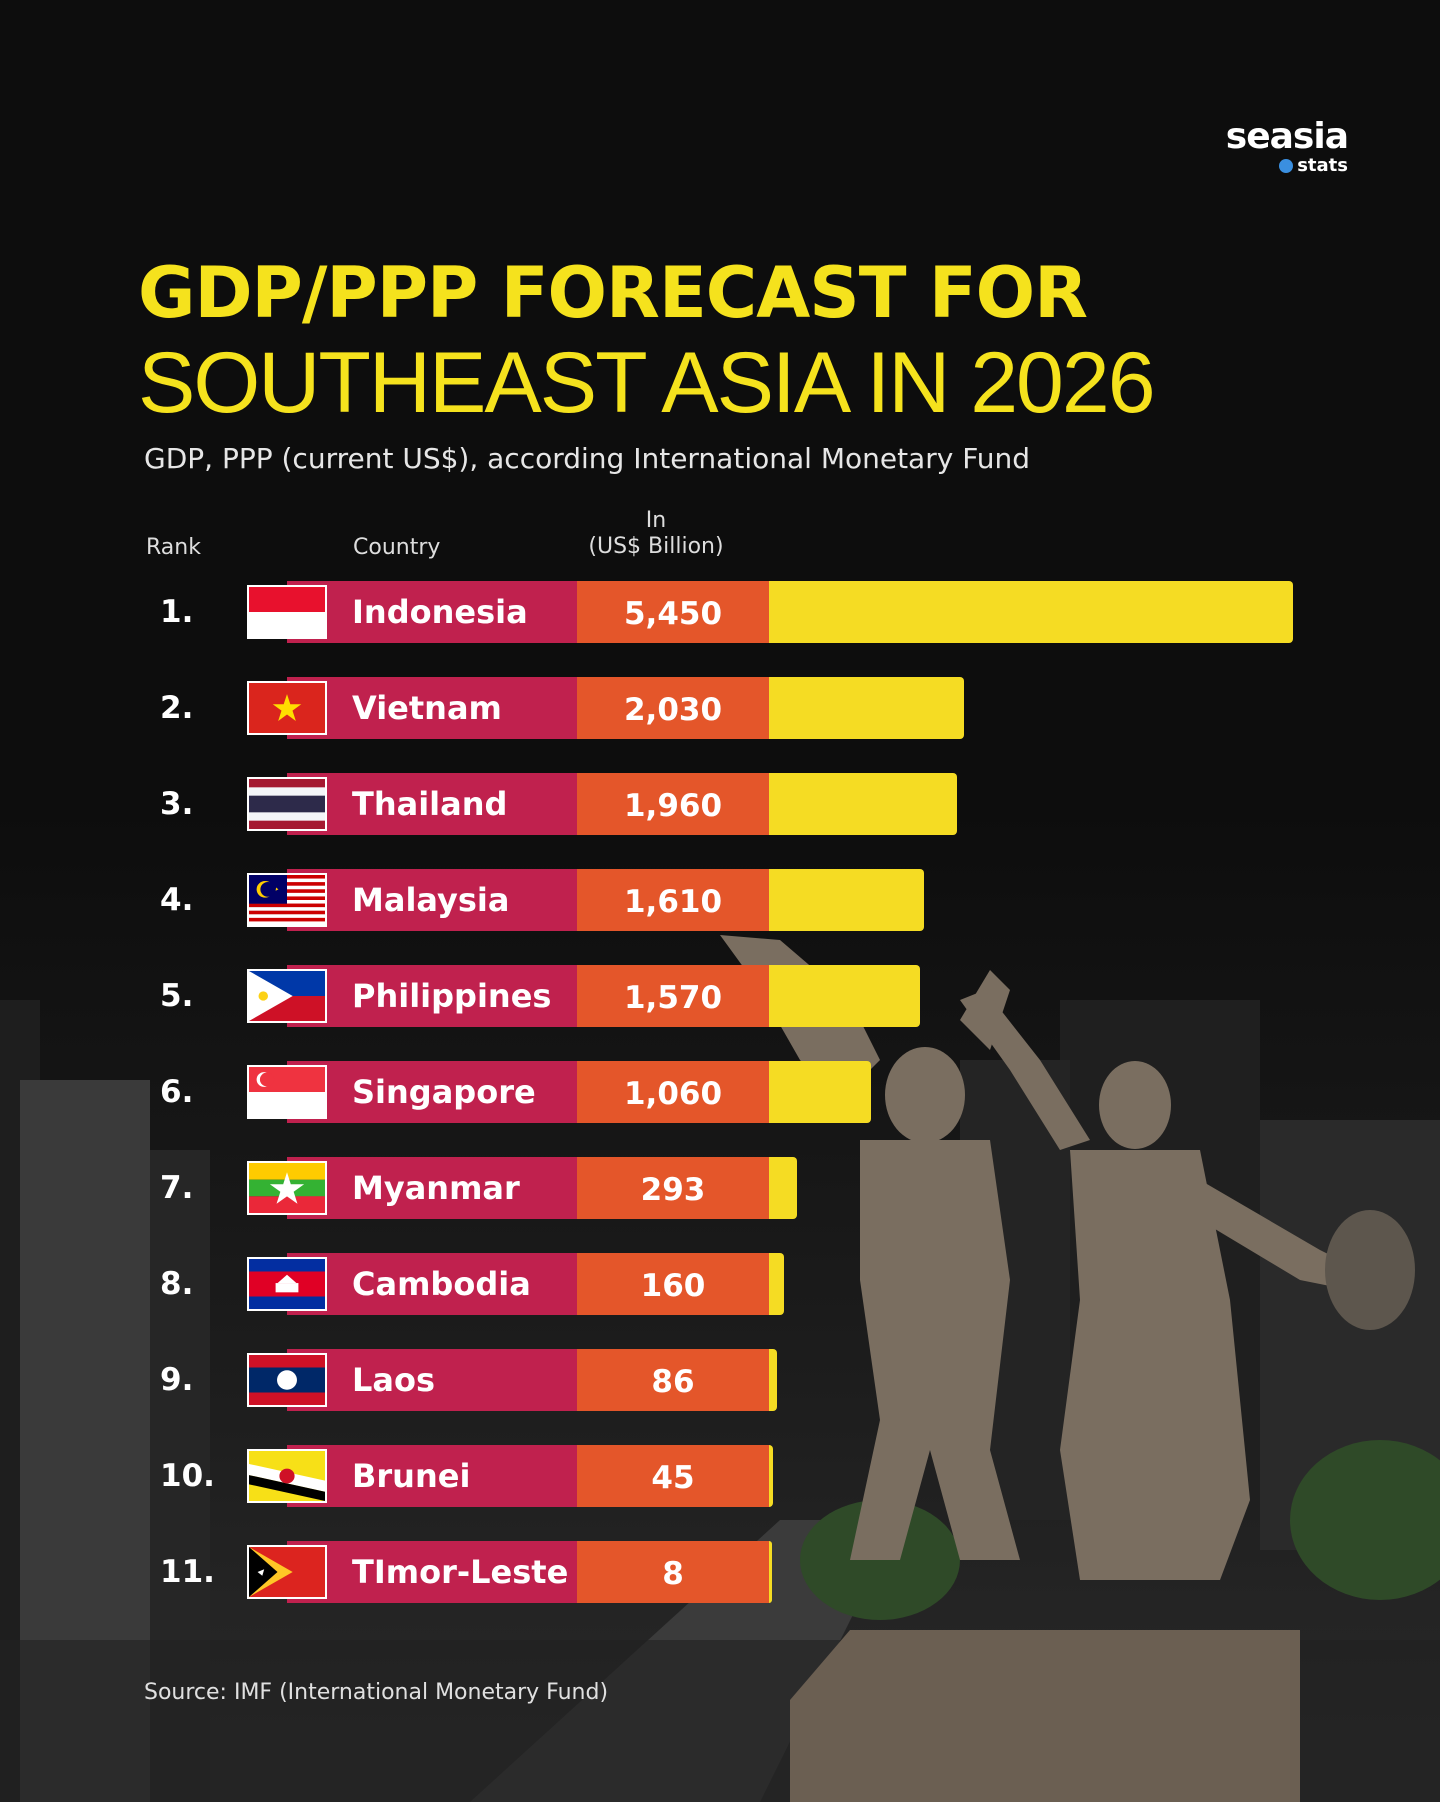  Describe the element at coordinates (177, 612) in the screenshot. I see `rank-label: 1.` at that location.